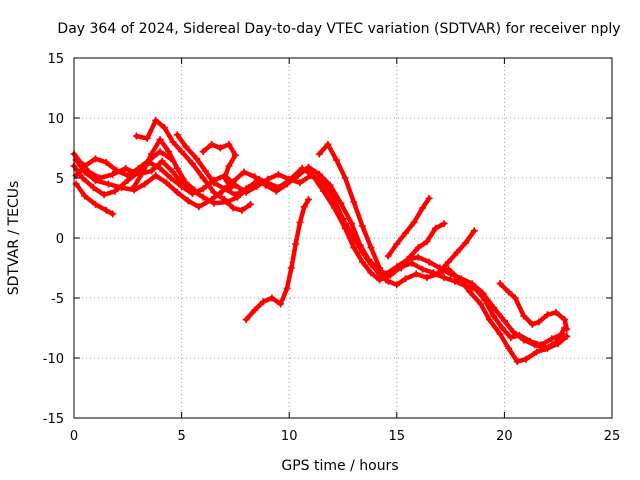 The width and height of the screenshot is (640, 480). Describe the element at coordinates (55, 59) in the screenshot. I see `y-tick-label: 15` at that location.